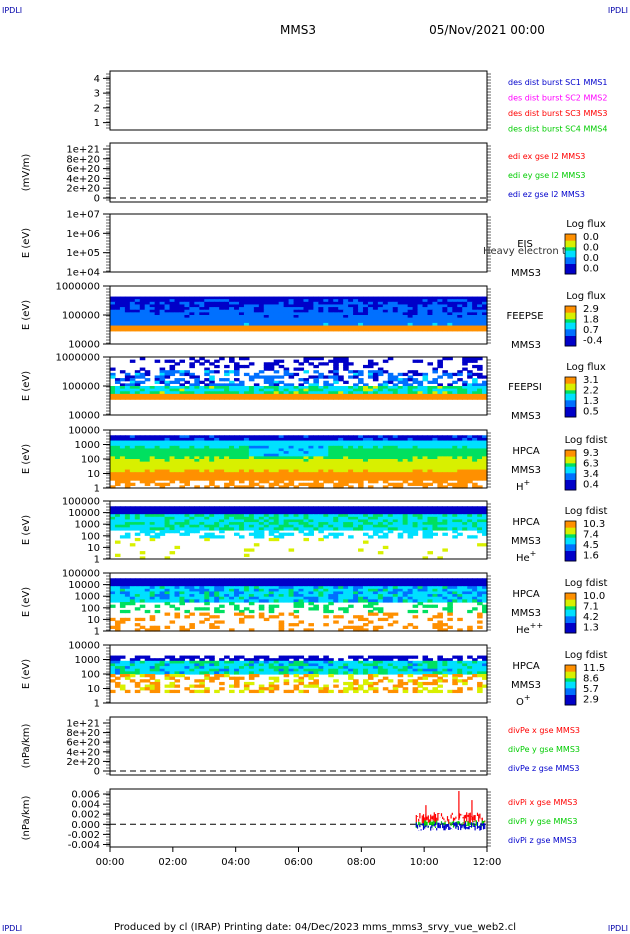 This screenshot has height=934, width=630. What do you see at coordinates (524, 316) in the screenshot?
I see `instrument-label: FEEPSE` at bounding box center [524, 316].